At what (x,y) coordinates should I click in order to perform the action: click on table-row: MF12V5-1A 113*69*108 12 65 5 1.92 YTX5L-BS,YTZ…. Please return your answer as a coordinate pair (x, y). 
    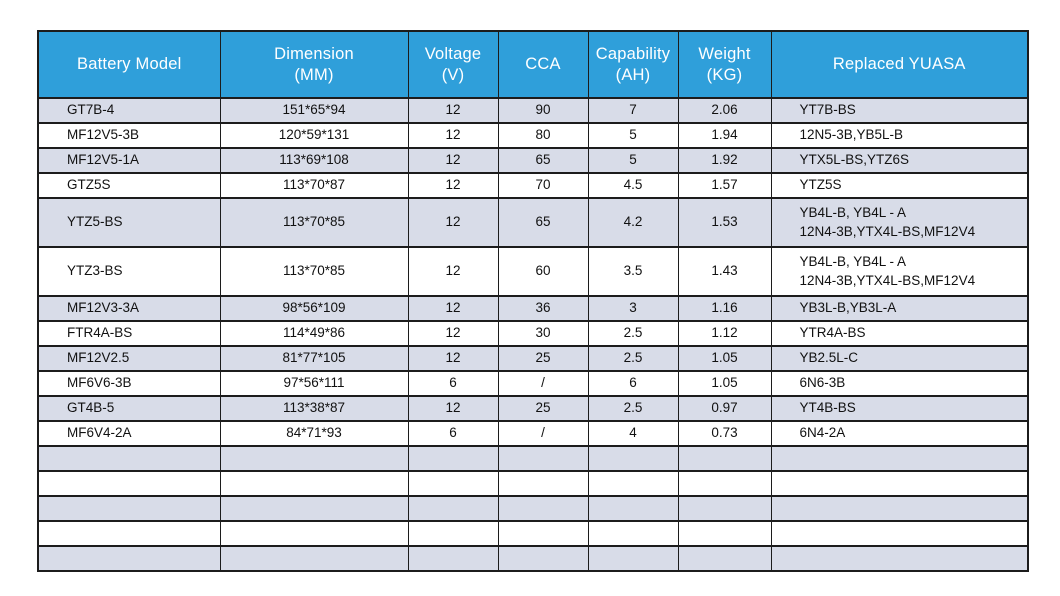
    Looking at the image, I should click on (533, 160).